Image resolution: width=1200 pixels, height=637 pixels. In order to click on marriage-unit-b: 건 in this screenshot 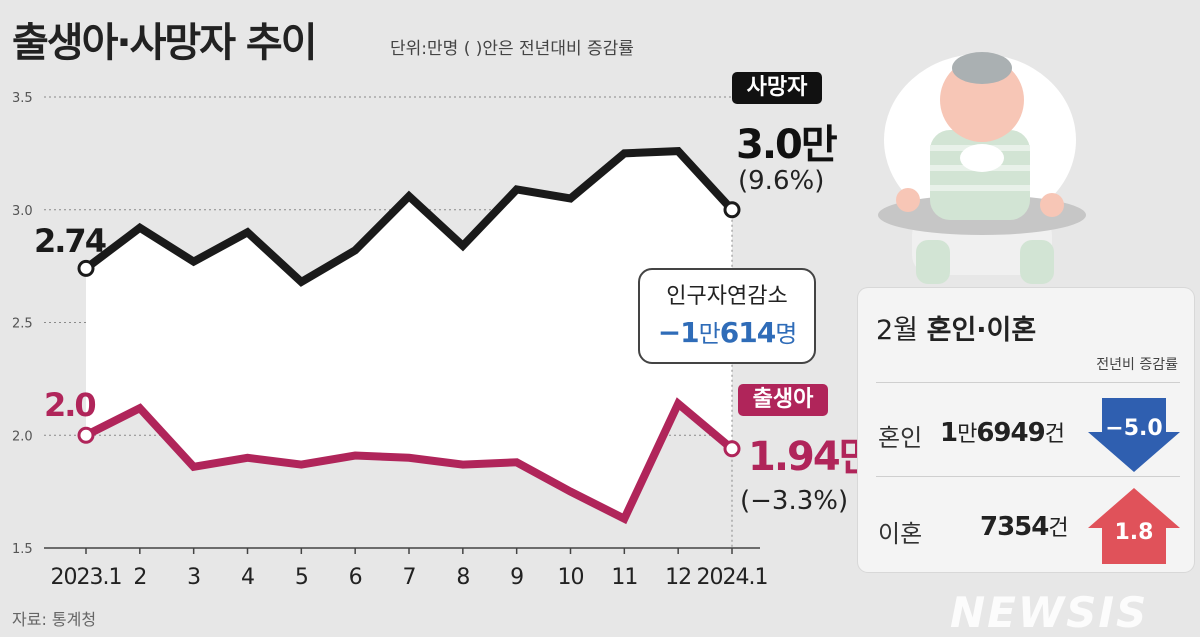, I will do `click(1054, 434)`.